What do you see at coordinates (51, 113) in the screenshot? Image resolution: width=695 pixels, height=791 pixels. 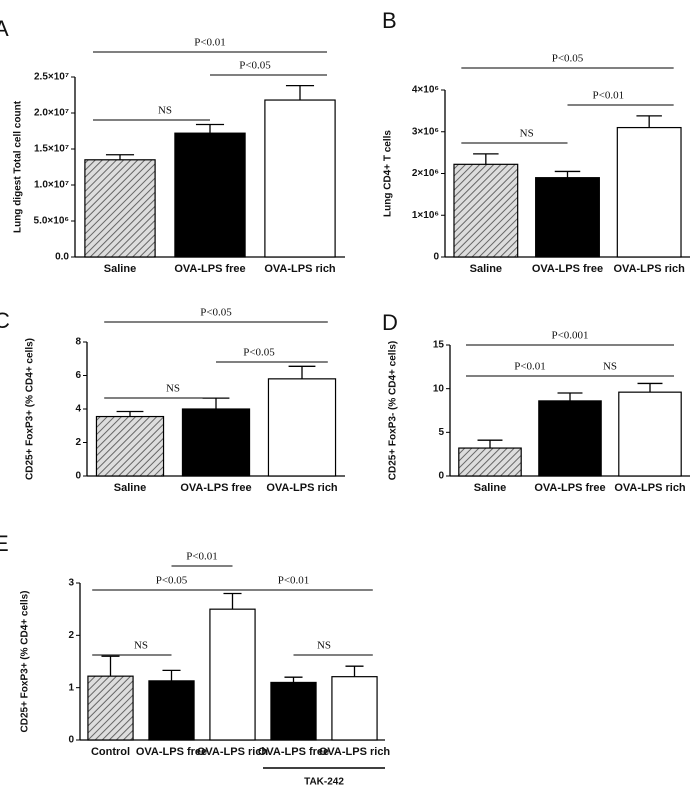 I see `y-tick-label: 2.0×10⁷` at bounding box center [51, 113].